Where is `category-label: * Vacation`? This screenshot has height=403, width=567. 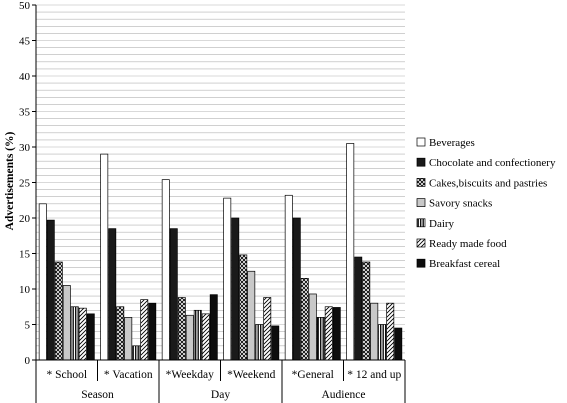 category-label: * Vacation is located at coordinates (128, 375).